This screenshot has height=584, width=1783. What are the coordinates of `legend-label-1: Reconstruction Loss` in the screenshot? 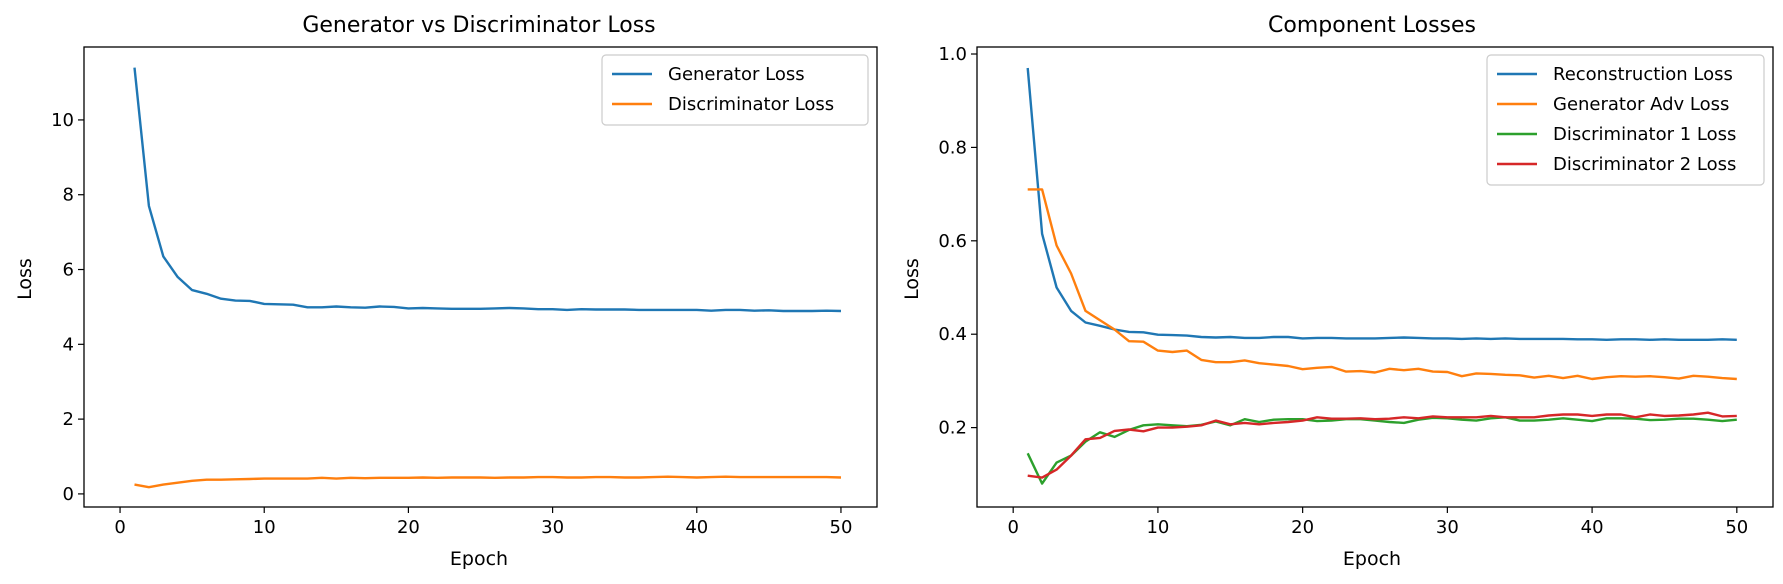 It's located at (1643, 74).